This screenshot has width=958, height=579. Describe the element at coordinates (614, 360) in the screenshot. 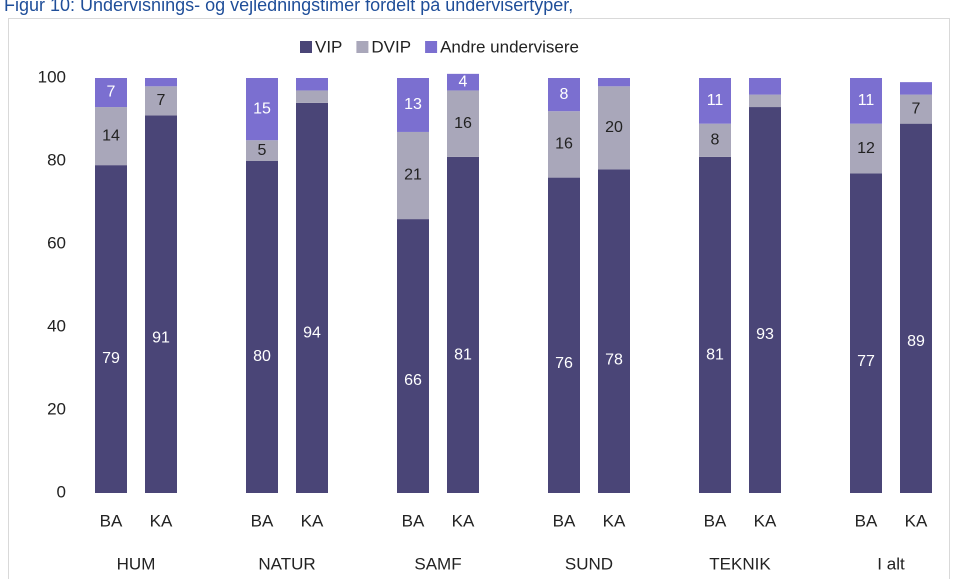

I see `data-label: 78` at that location.